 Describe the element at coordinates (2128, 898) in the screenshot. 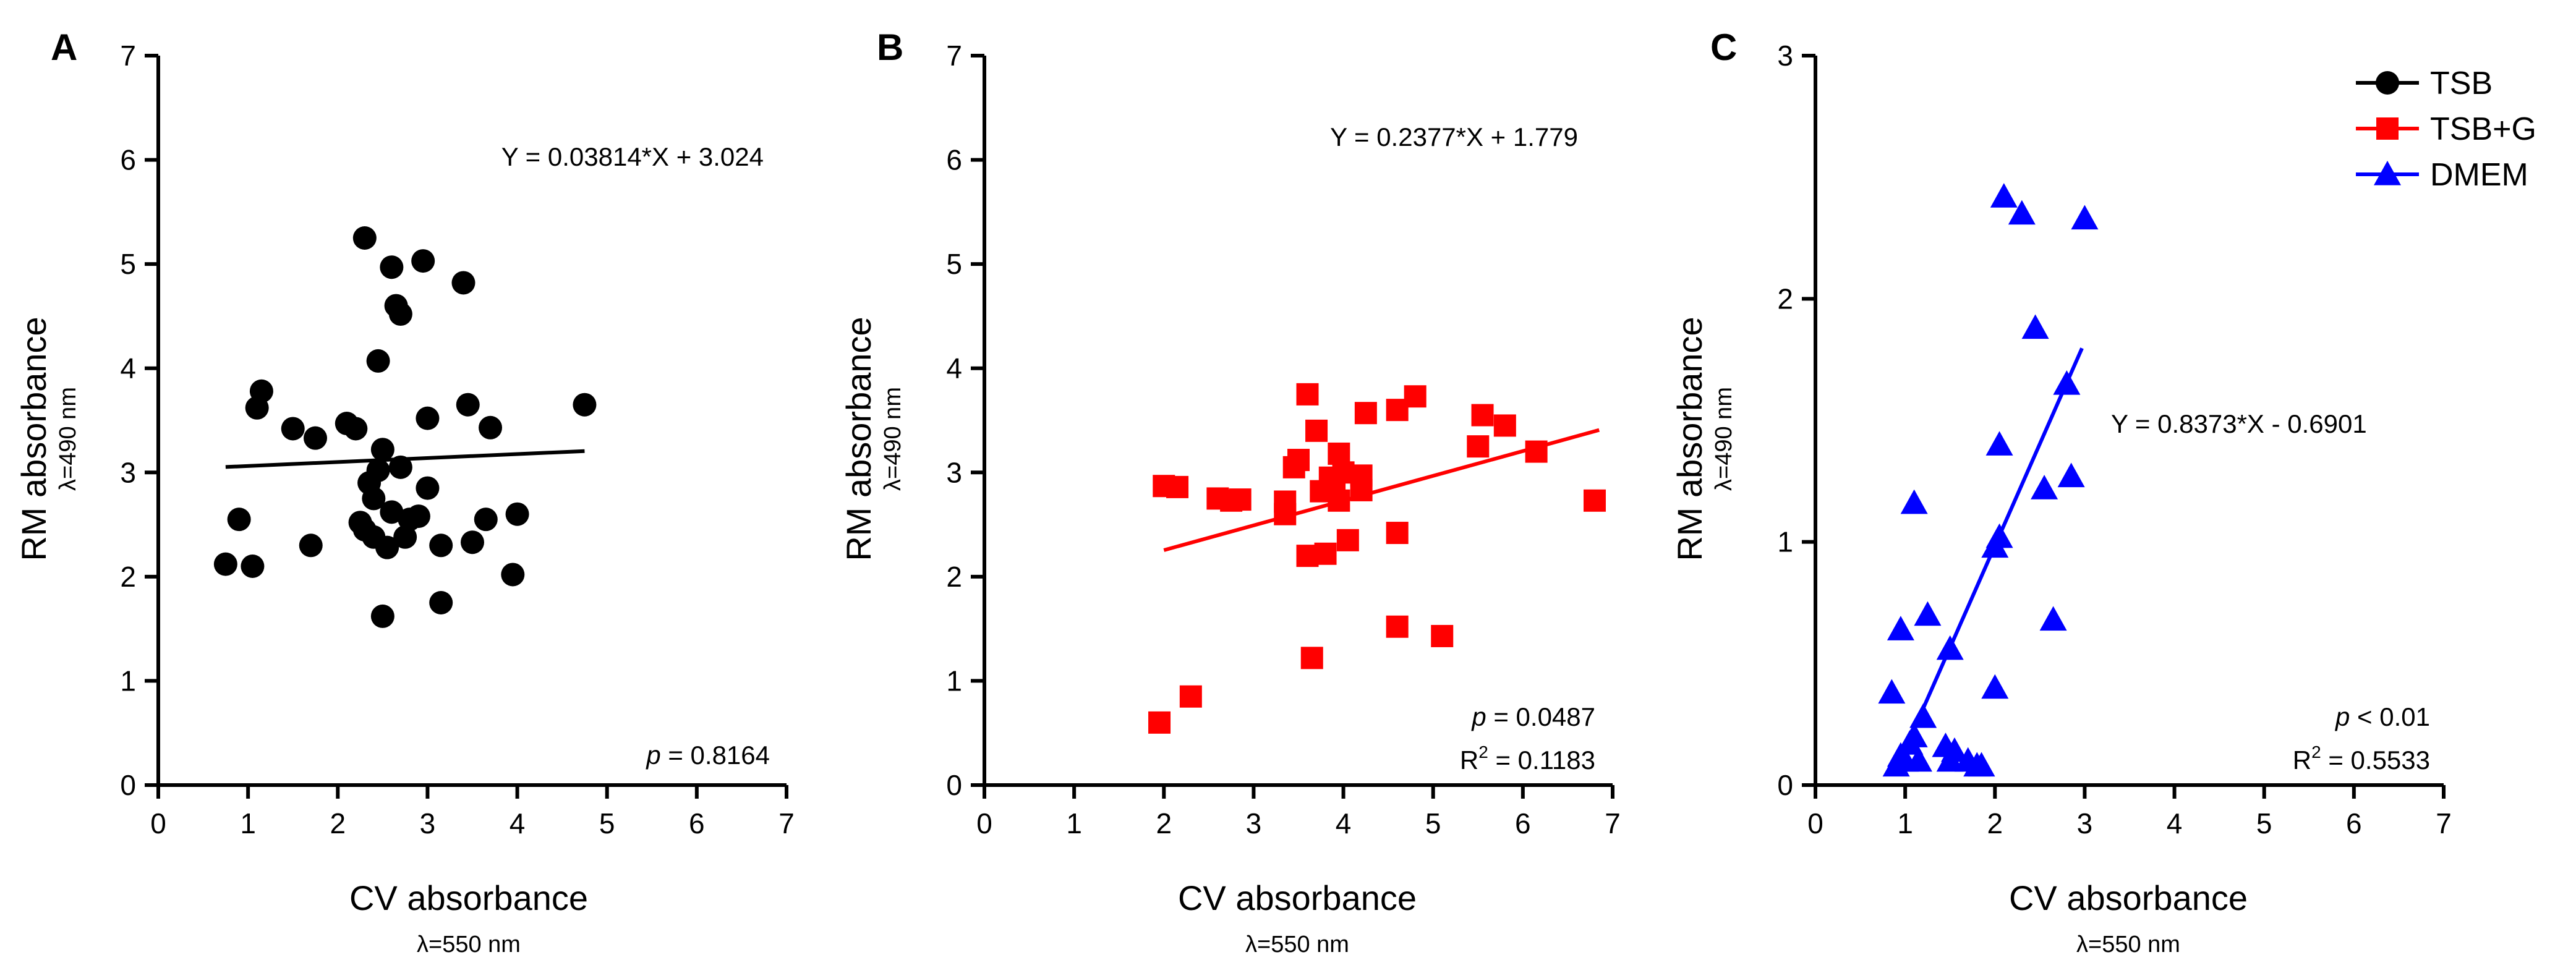

I see `x-axis-title: CV absorbance` at that location.